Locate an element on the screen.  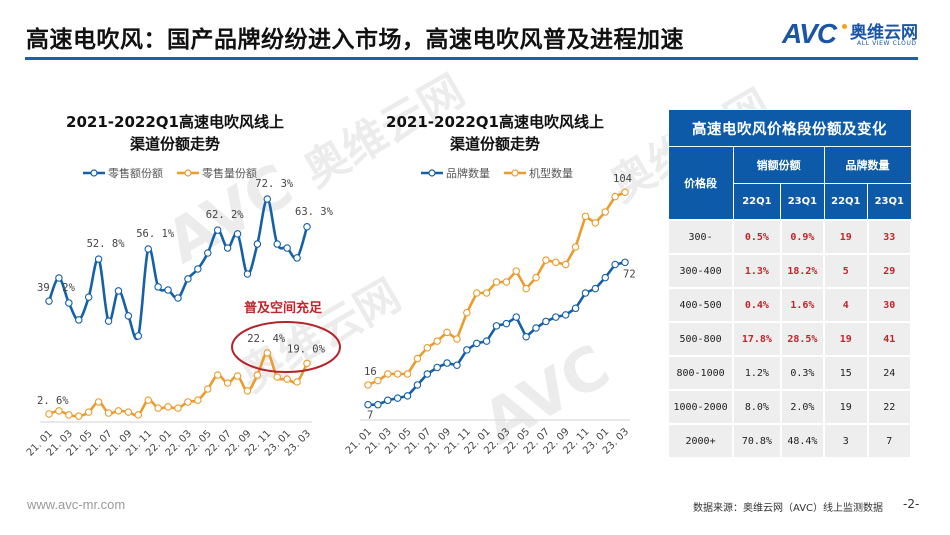
data-label: 56. 1% is located at coordinates (155, 234).